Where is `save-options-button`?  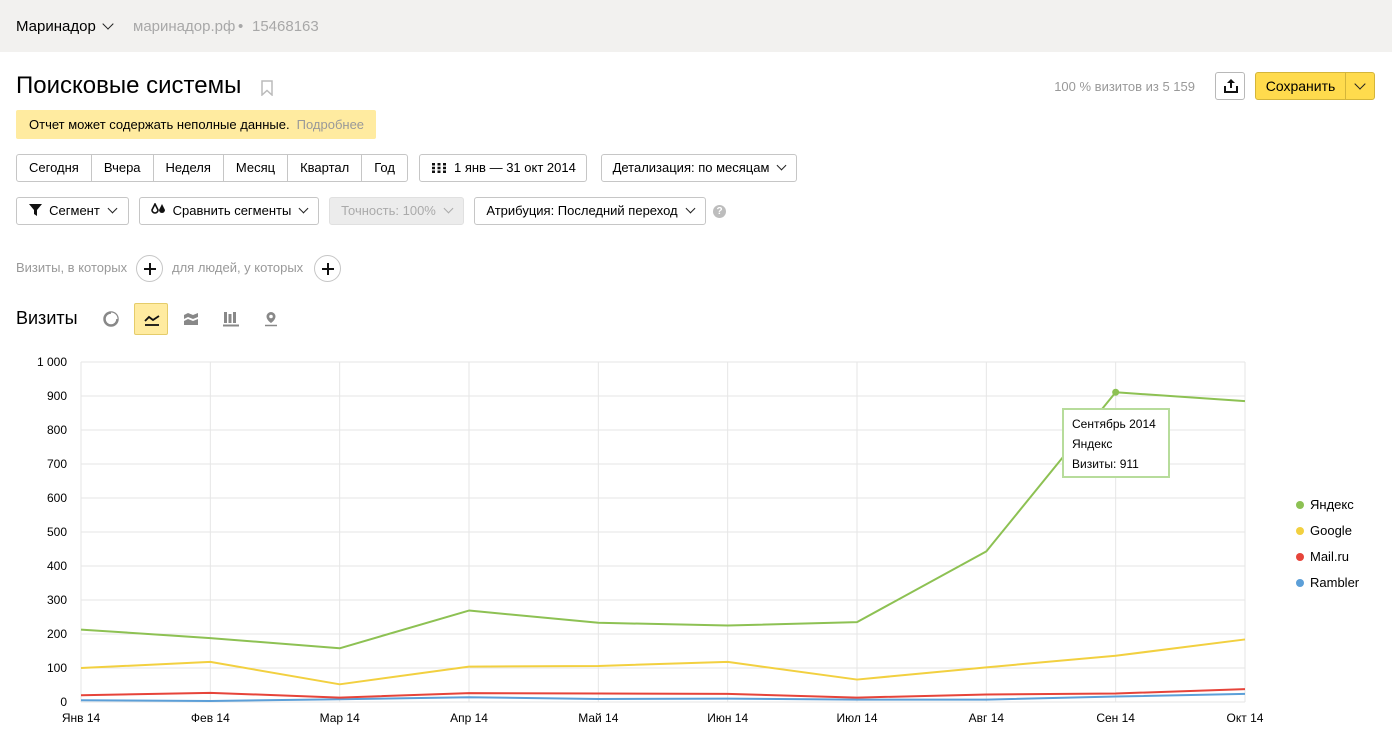 save-options-button is located at coordinates (1360, 86).